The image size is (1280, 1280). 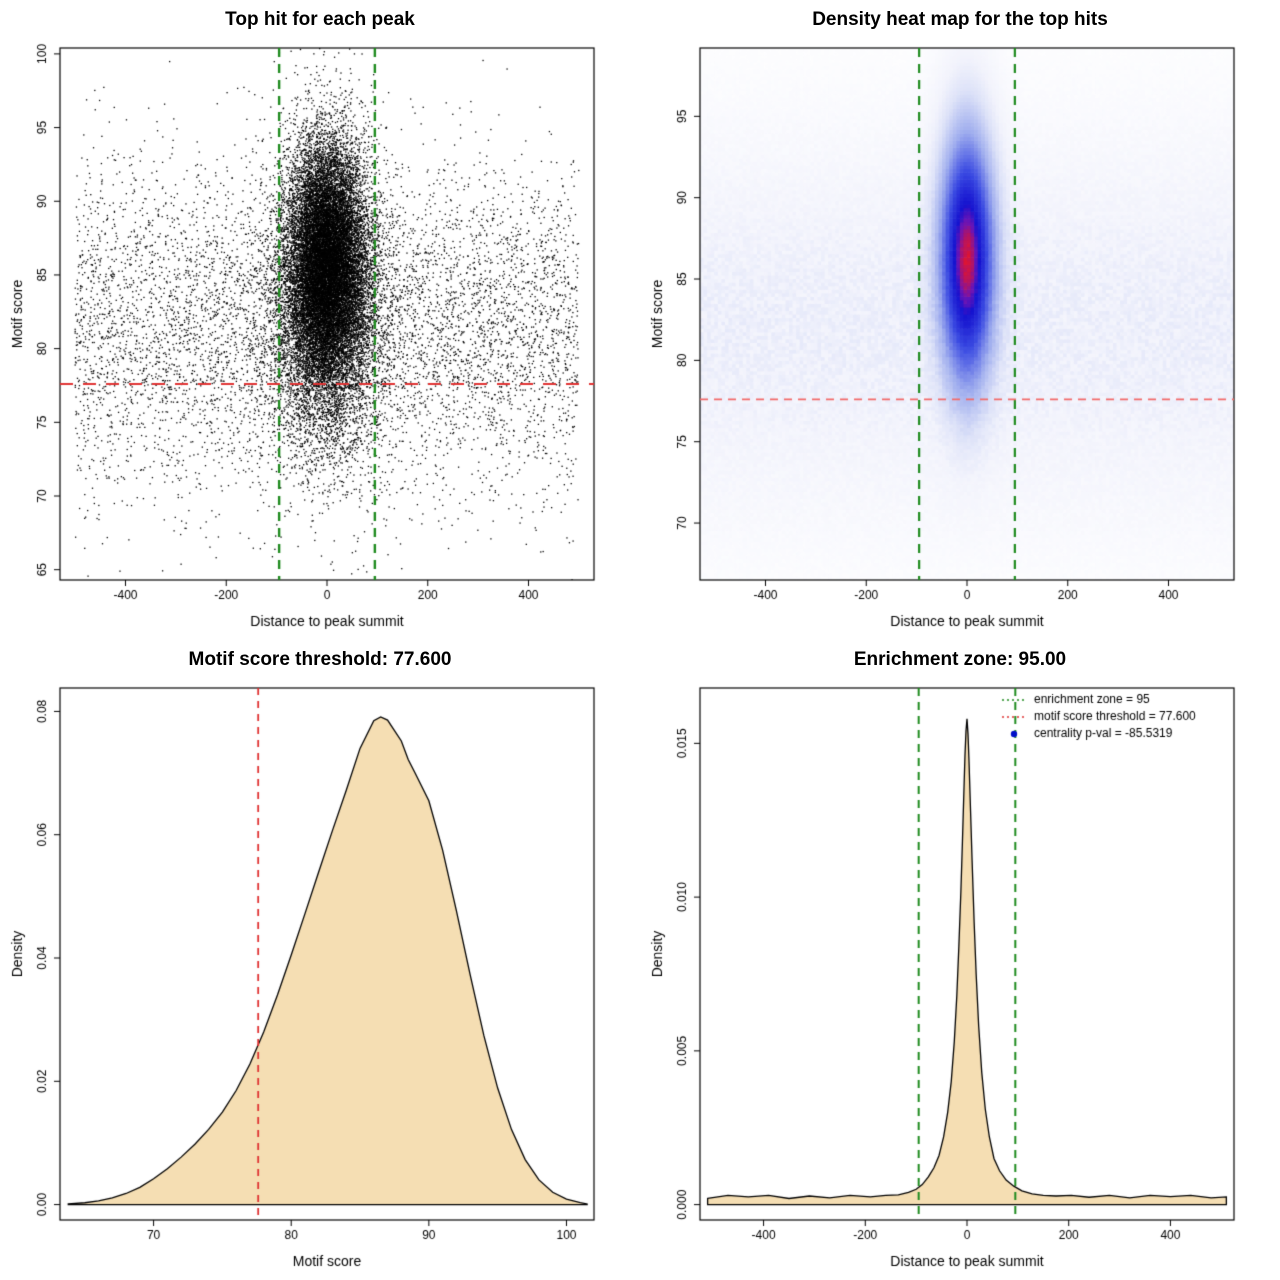 I want to click on chart-title-heatmap: Density heat map for the top hits, so click(x=960, y=19).